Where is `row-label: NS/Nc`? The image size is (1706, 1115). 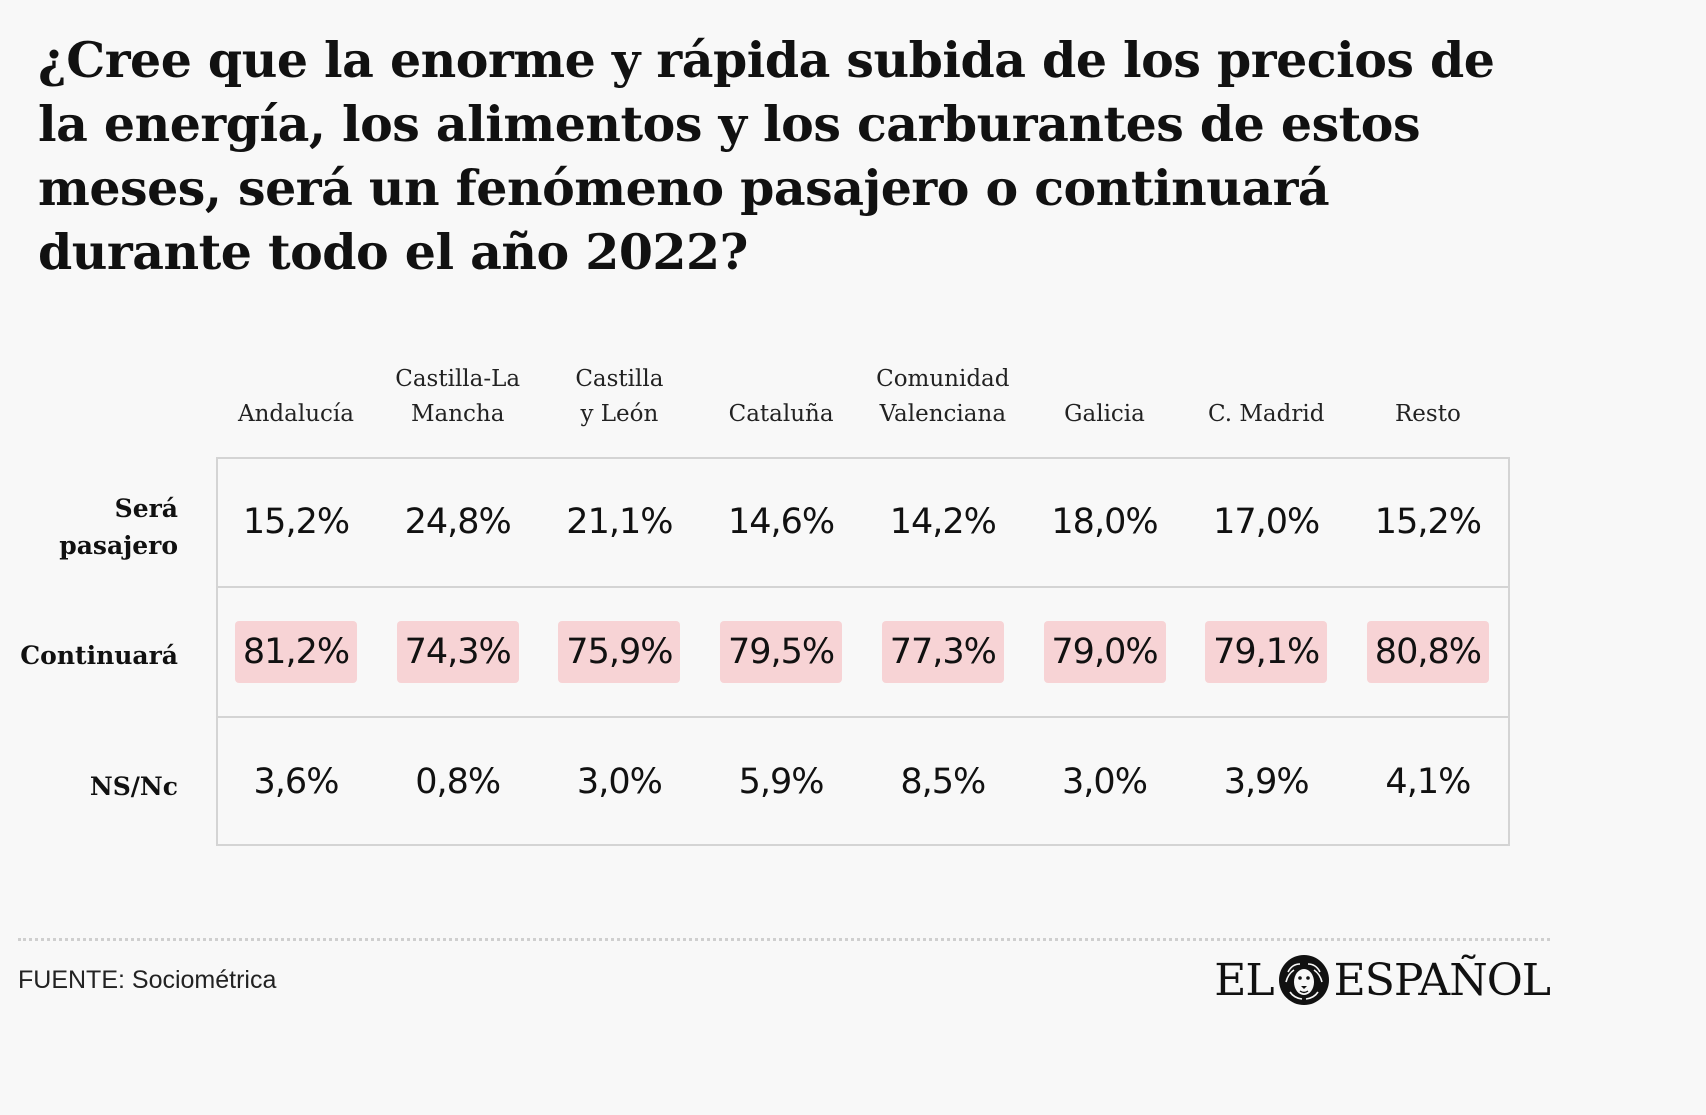
row-label: NS/Nc is located at coordinates (133, 786).